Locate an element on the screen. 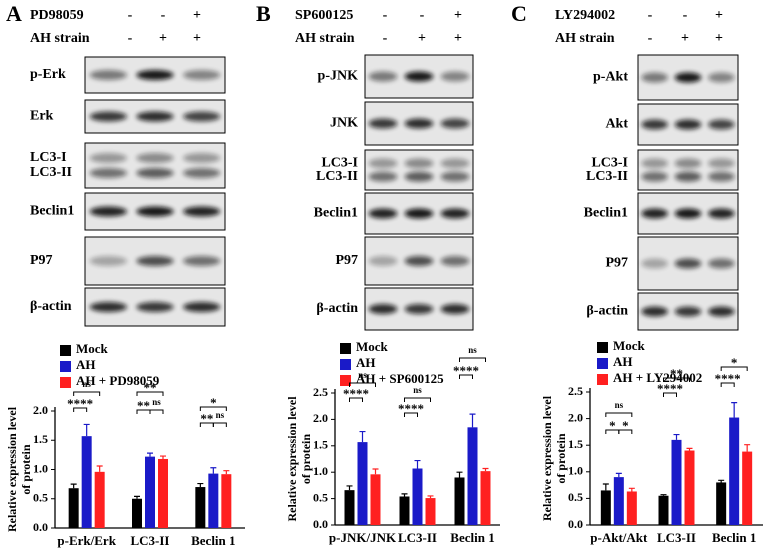 The height and width of the screenshot is (551, 767). row-label: Akt is located at coordinates (616, 124).